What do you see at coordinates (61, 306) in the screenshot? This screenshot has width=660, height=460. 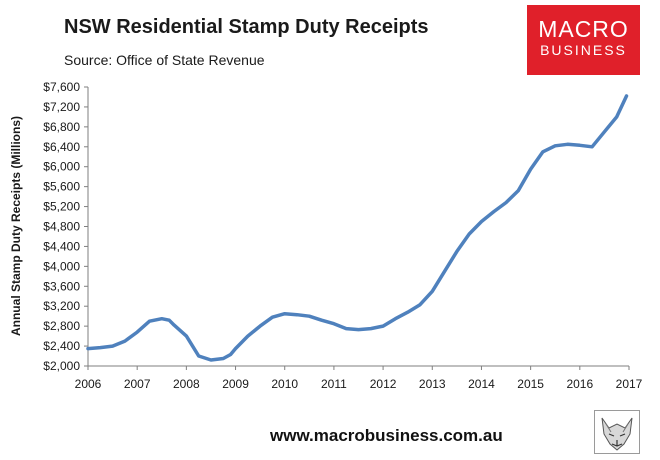 I see `y-tick-label: $3,200` at bounding box center [61, 306].